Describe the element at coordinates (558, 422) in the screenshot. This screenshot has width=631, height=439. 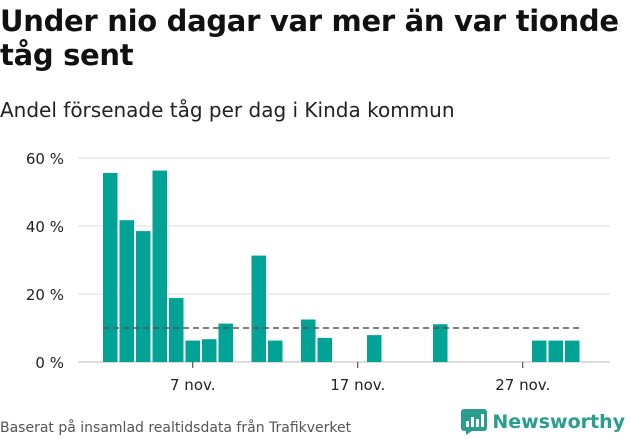
I see `brand-name: Newsworthy` at that location.